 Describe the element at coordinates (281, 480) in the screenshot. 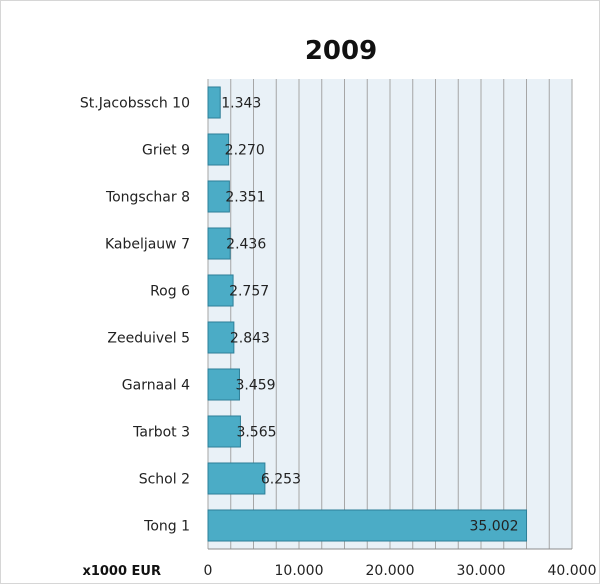

I see `data-label: 6.253` at that location.